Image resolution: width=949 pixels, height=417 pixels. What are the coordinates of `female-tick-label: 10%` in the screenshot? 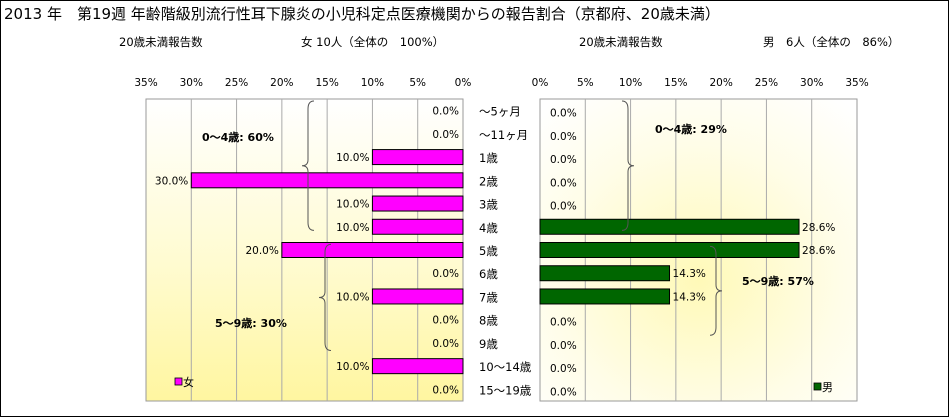 It's located at (372, 83).